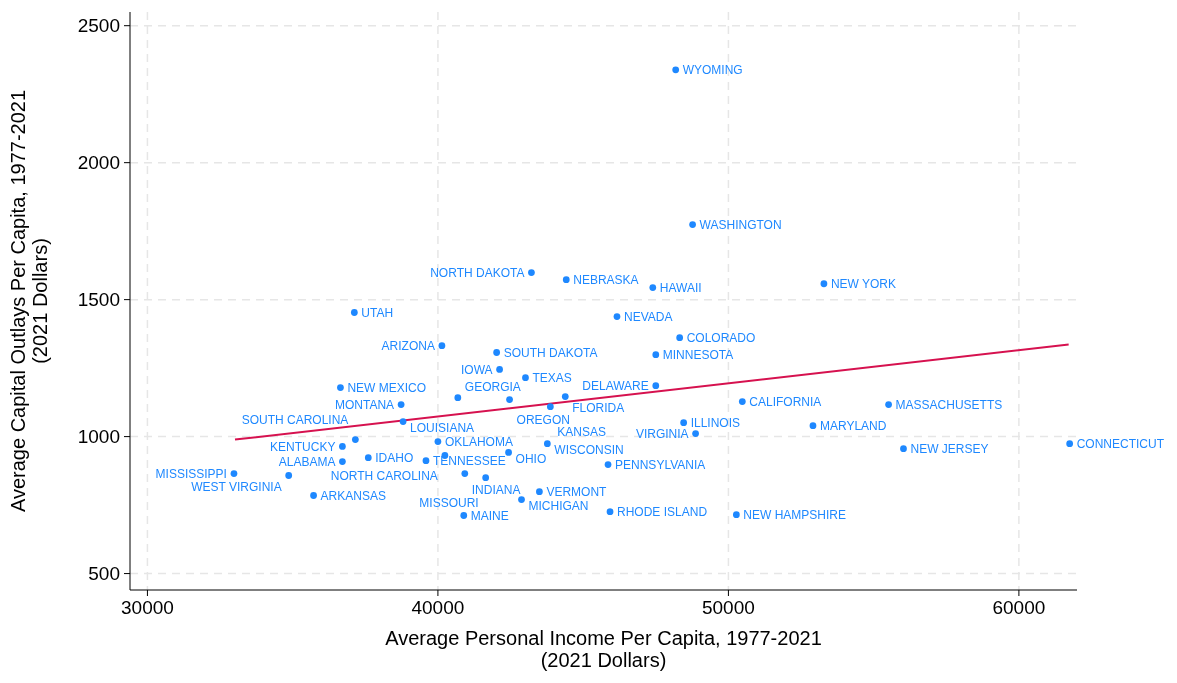 The height and width of the screenshot is (683, 1177). Describe the element at coordinates (147, 607) in the screenshot. I see `x-tick-label: 30000` at that location.